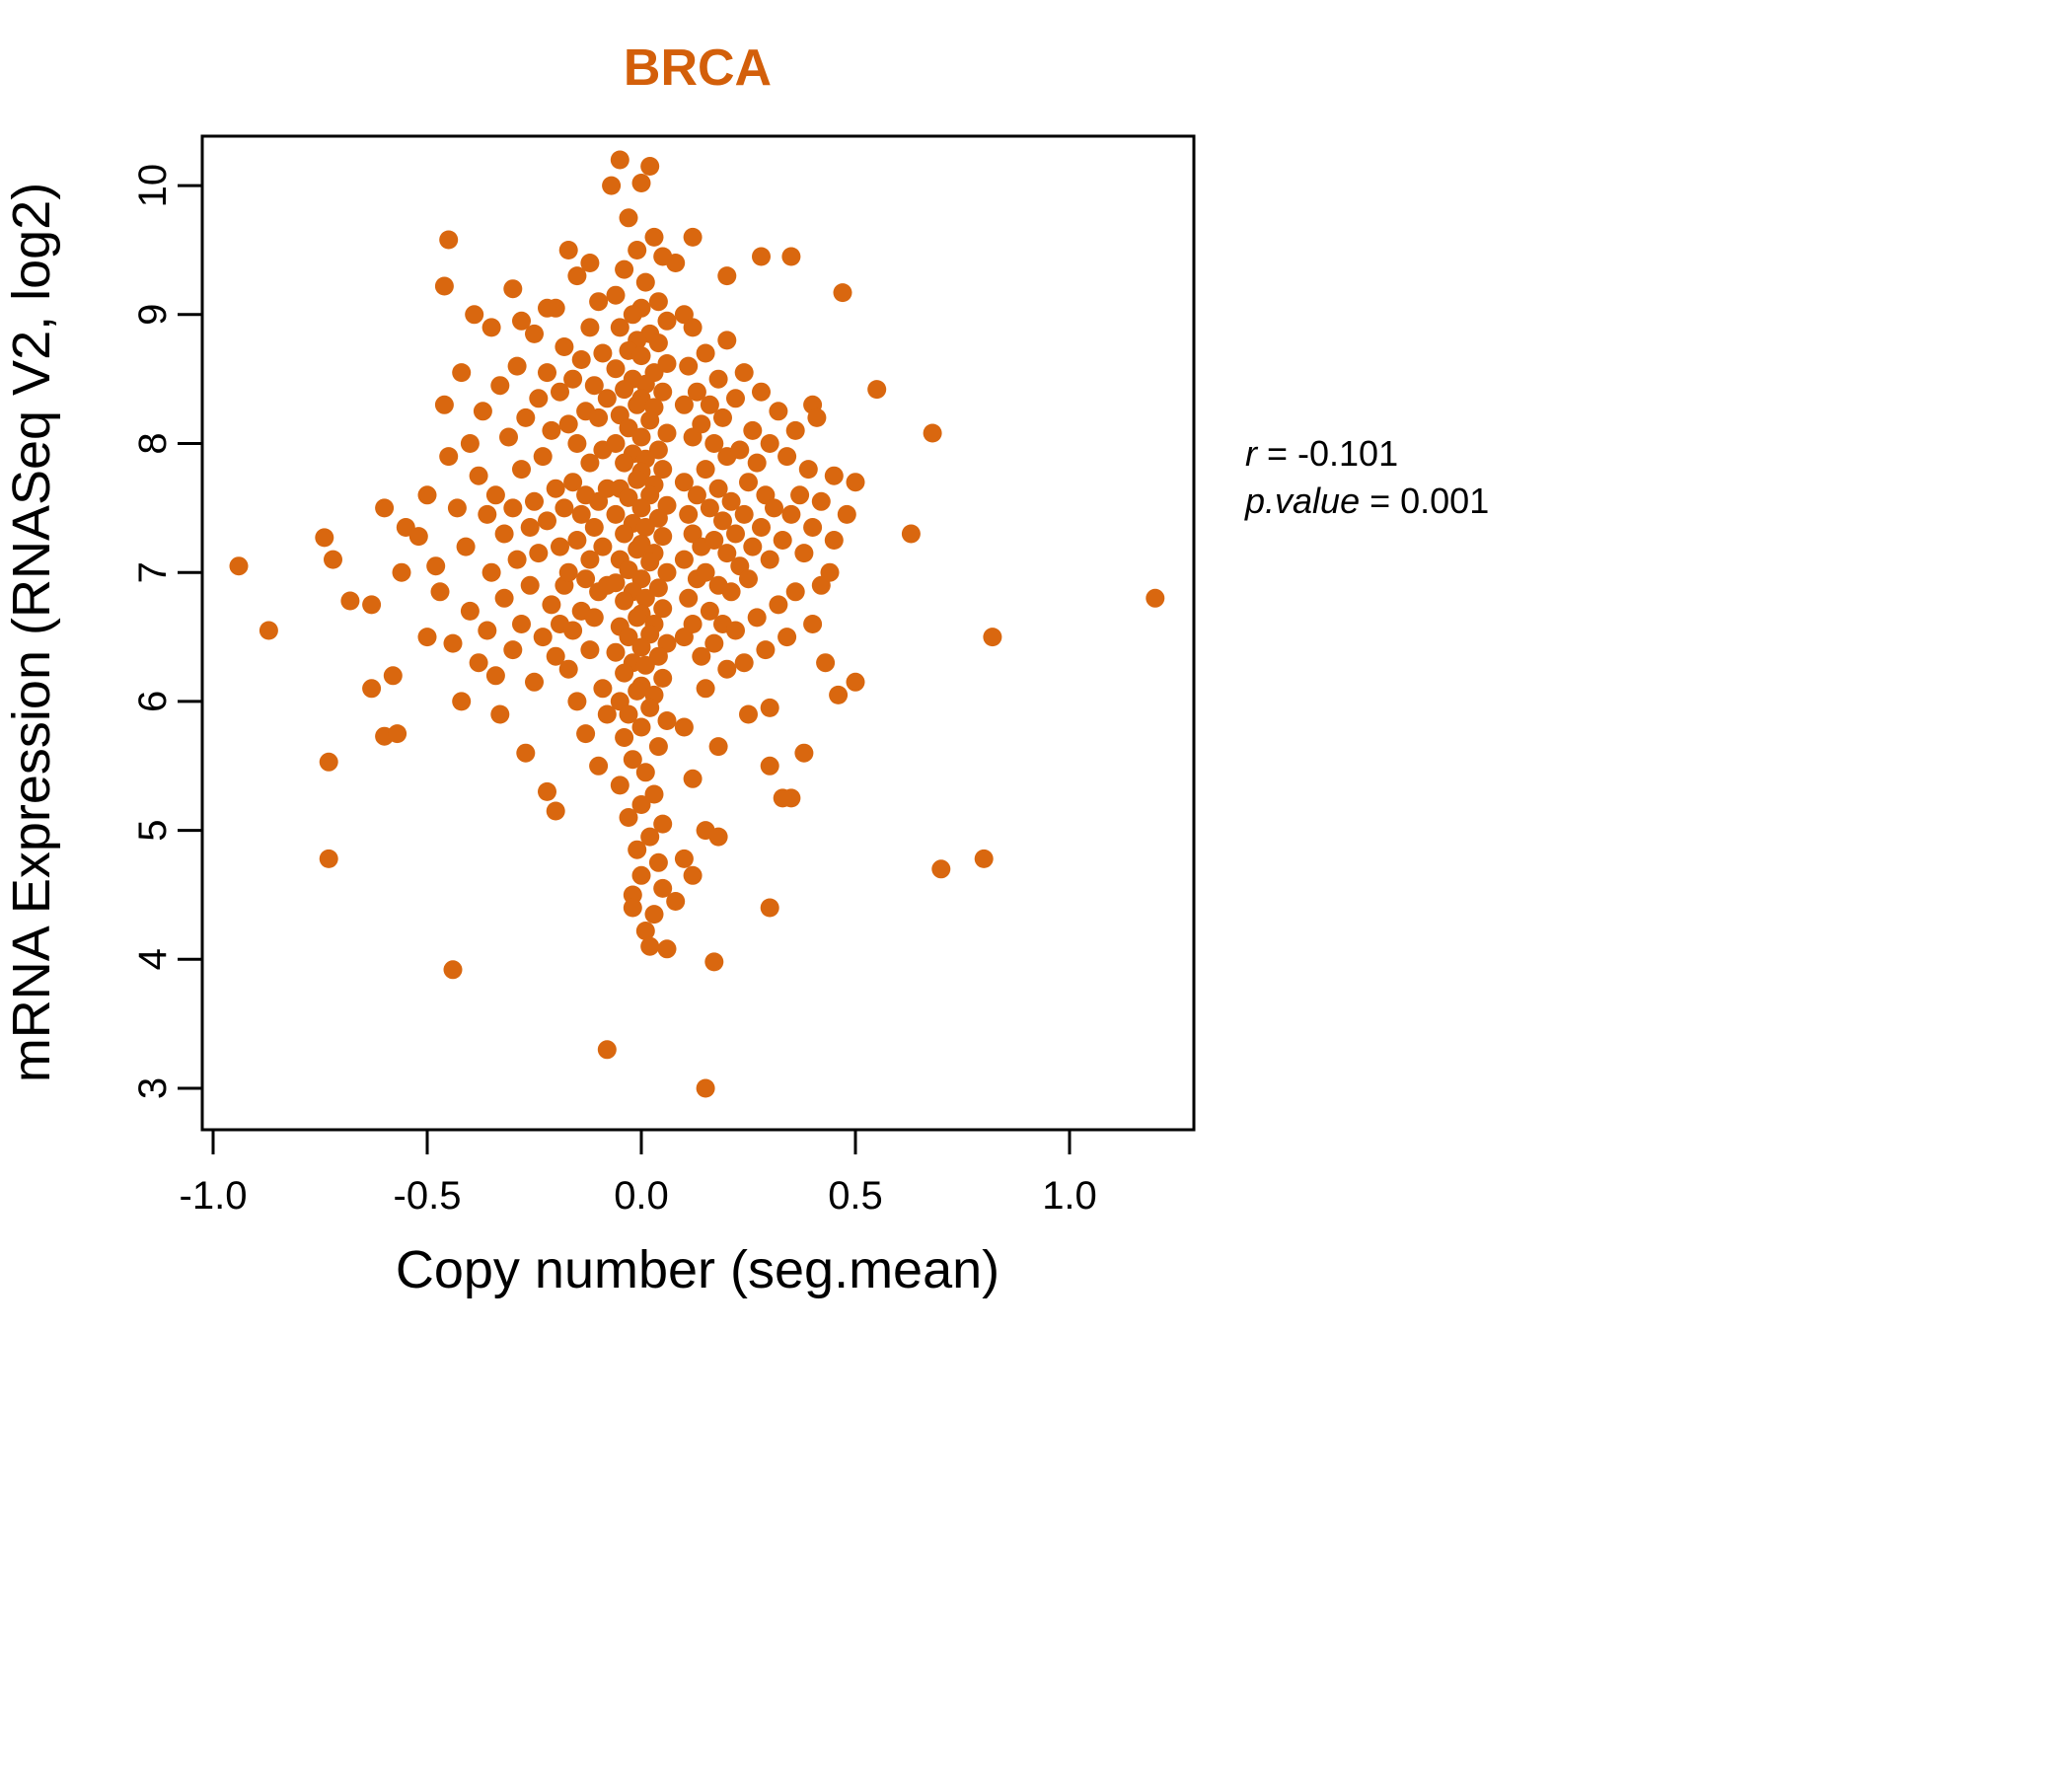 This screenshot has width=2072, height=1776. I want to click on y-tick-label: 4, so click(153, 959).